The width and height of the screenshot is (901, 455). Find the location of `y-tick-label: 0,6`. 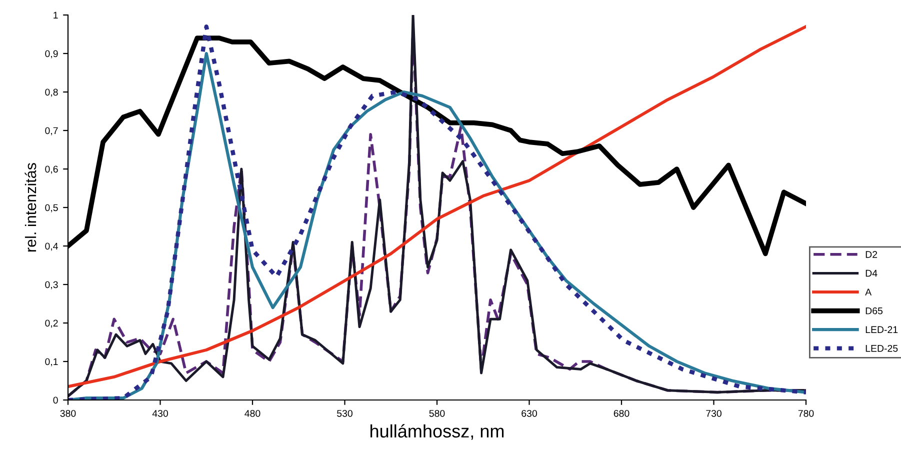

y-tick-label: 0,6 is located at coordinates (51, 170).